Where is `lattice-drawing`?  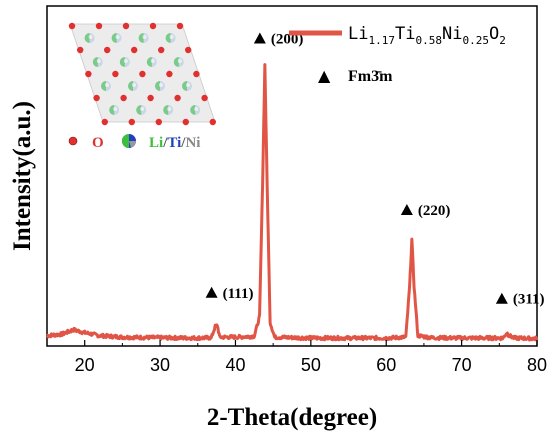 lattice-drawing is located at coordinates (142, 74).